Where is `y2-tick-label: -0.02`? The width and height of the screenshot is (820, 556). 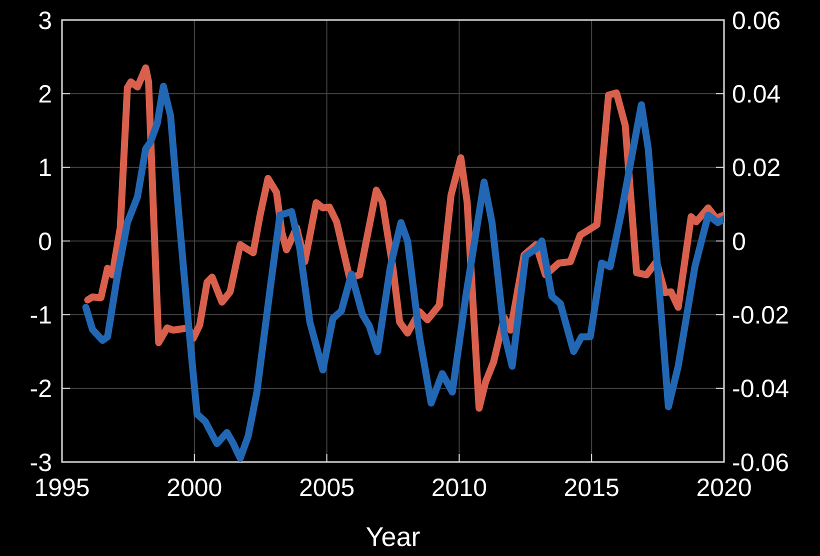 y2-tick-label: -0.02 is located at coordinates (760, 315).